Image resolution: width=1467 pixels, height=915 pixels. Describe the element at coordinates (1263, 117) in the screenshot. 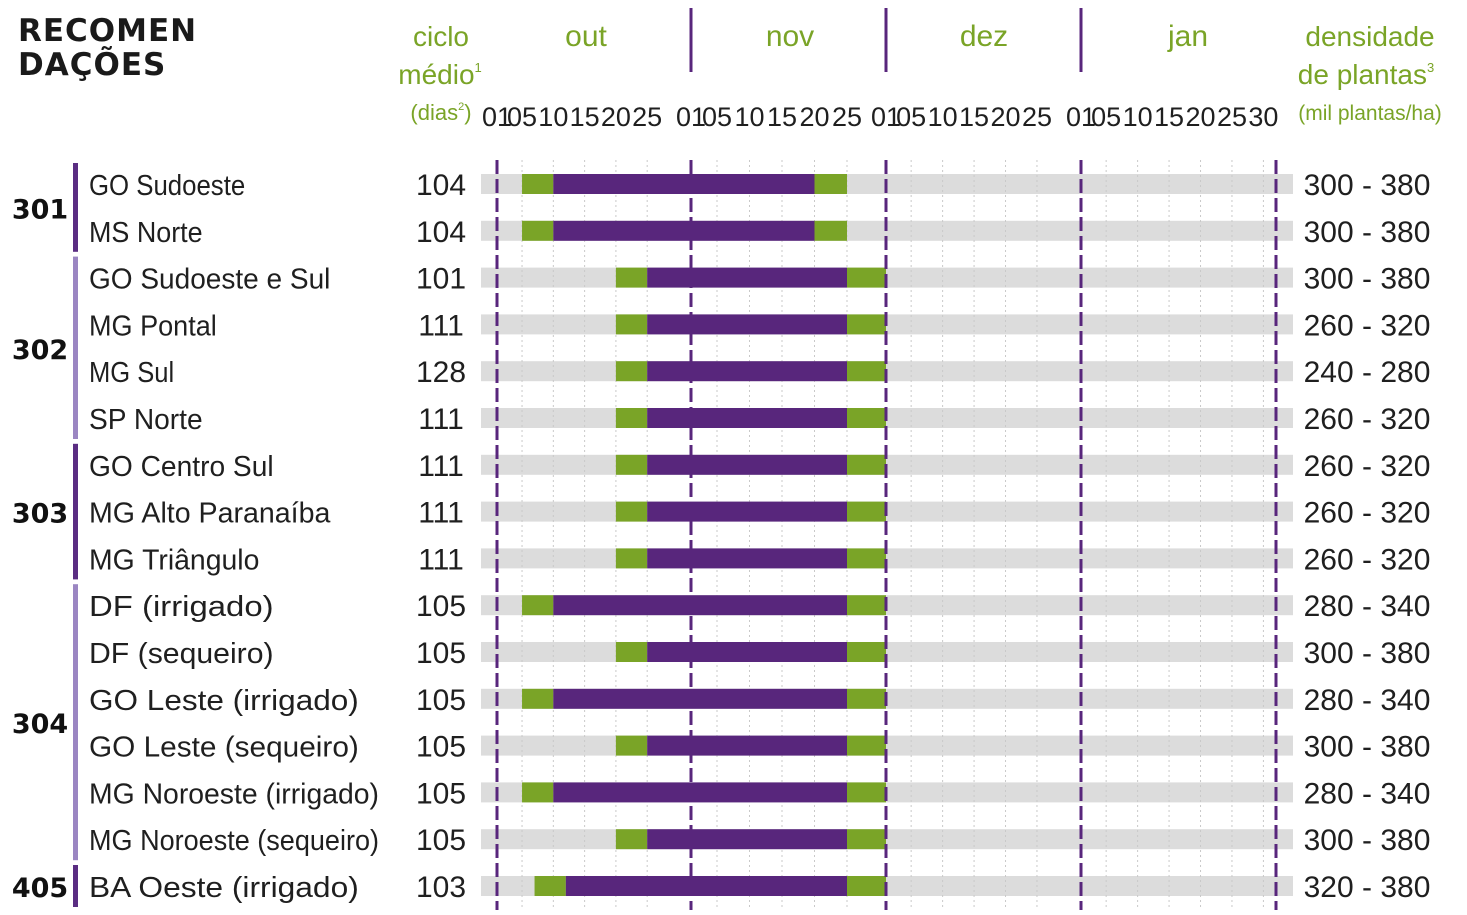

I see `day-tick-label: 30` at that location.